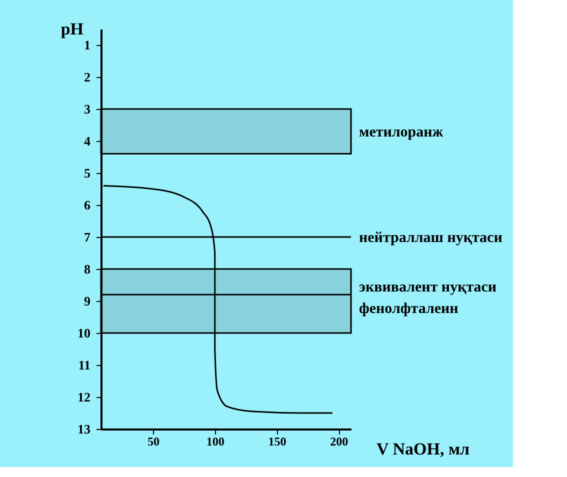 This screenshot has height=477, width=567. I want to click on y-tick-label: 6, so click(87, 205).